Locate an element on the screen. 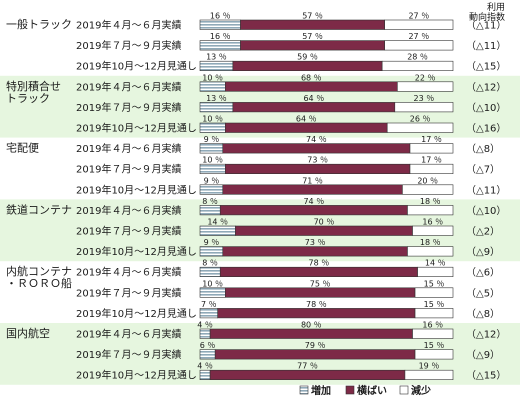 The width and height of the screenshot is (520, 400). percent-label: 22 ％ is located at coordinates (425, 77).